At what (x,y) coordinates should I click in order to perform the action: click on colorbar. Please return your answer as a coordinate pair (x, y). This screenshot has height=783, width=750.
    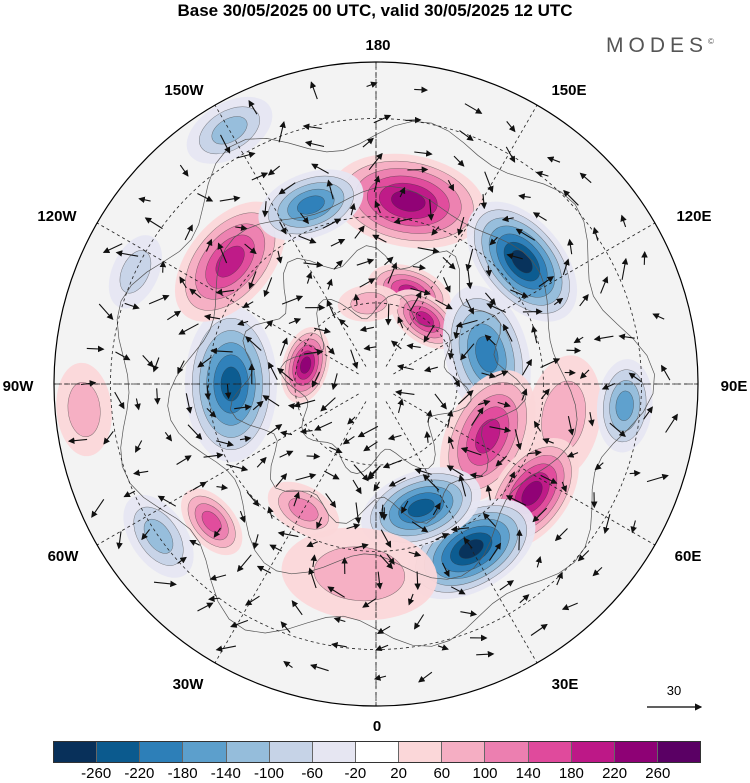
    Looking at the image, I should click on (377, 752).